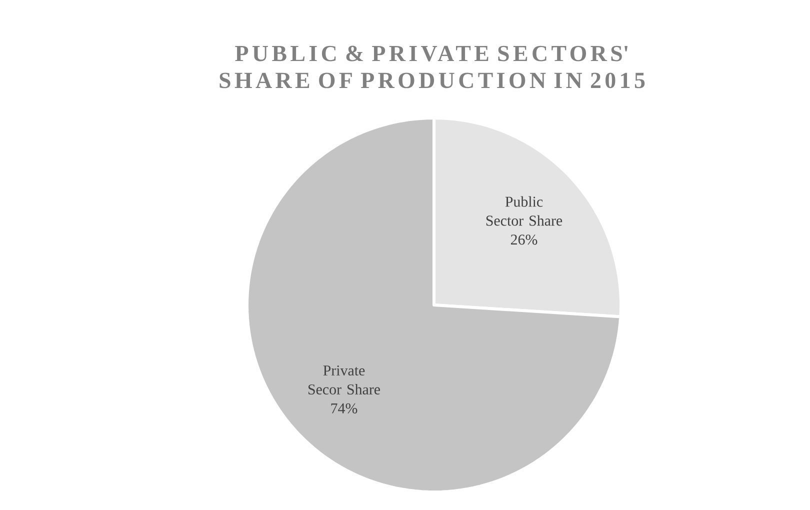 Image resolution: width=810 pixels, height=510 pixels. I want to click on data-label: 26%, so click(524, 239).